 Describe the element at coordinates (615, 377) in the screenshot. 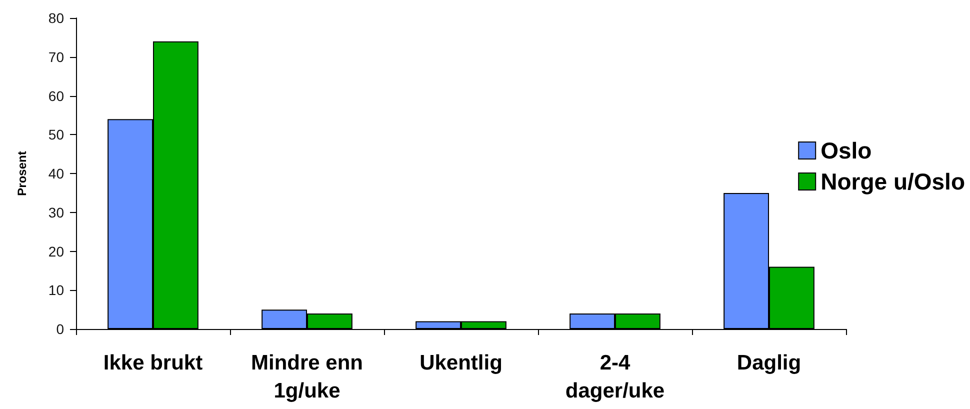

I see `x-tick-label: 2-4 dager/uke` at that location.